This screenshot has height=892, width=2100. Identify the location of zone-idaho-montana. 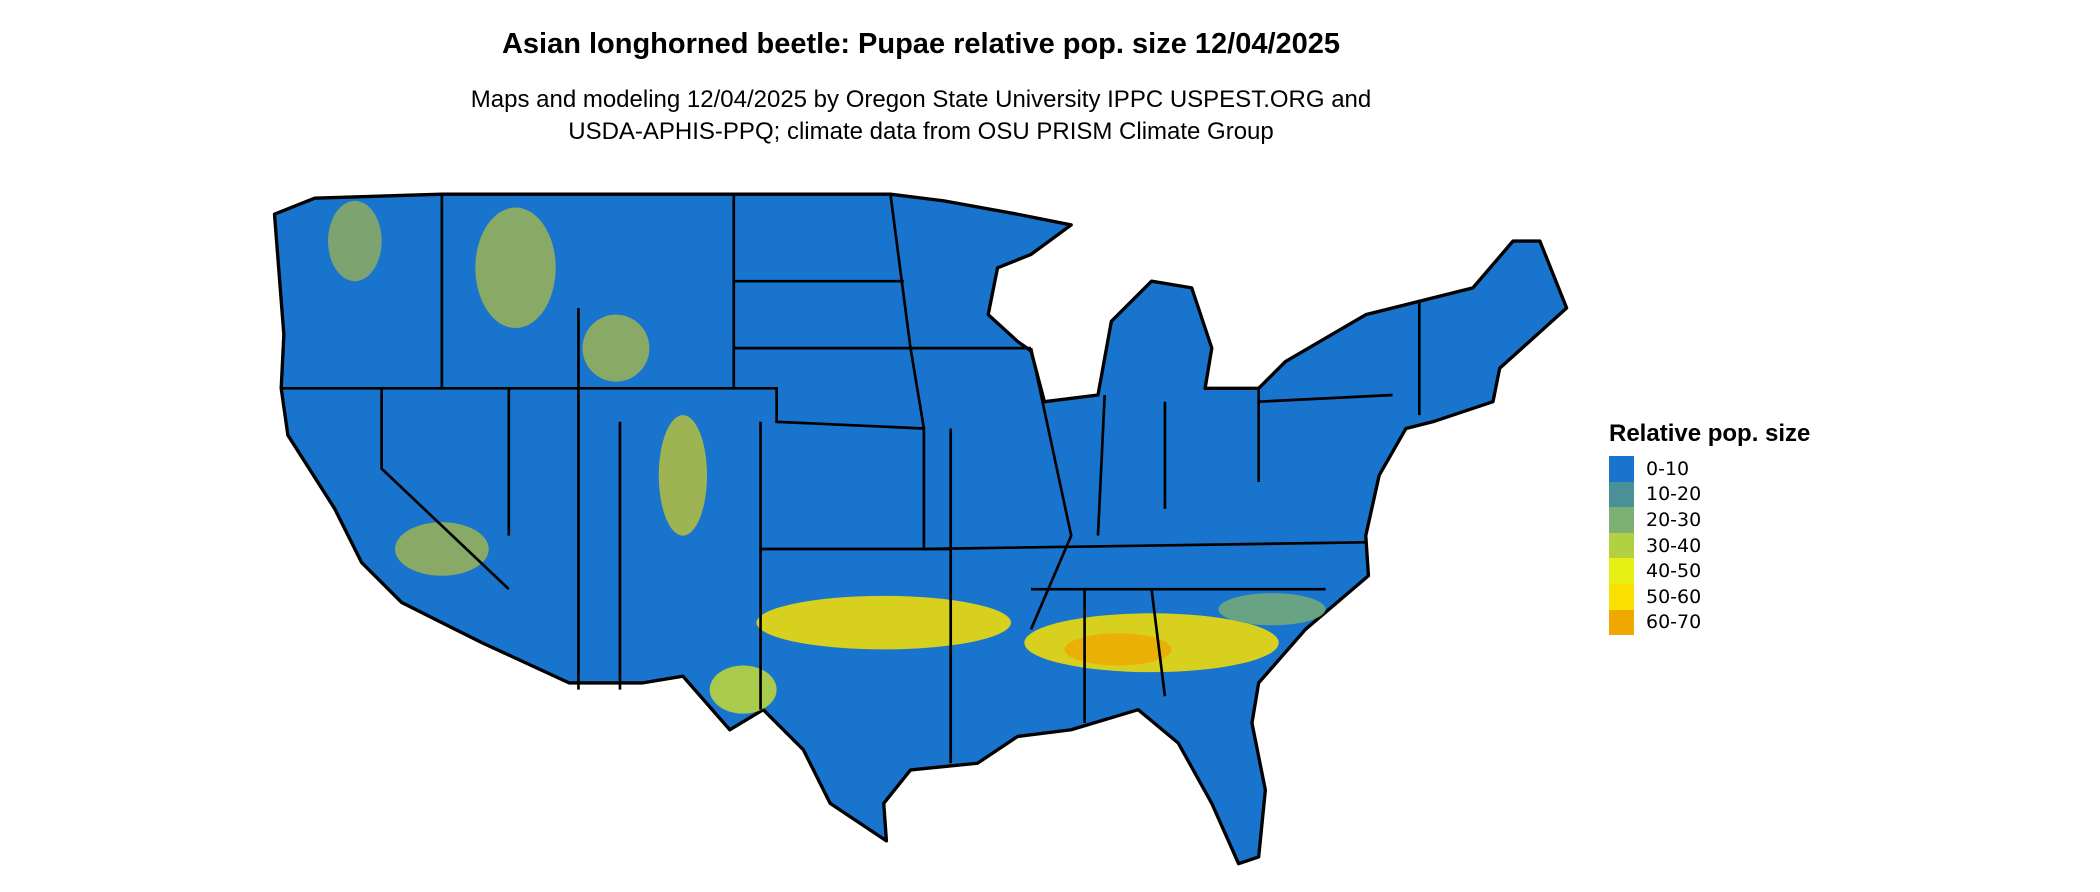
(515, 268).